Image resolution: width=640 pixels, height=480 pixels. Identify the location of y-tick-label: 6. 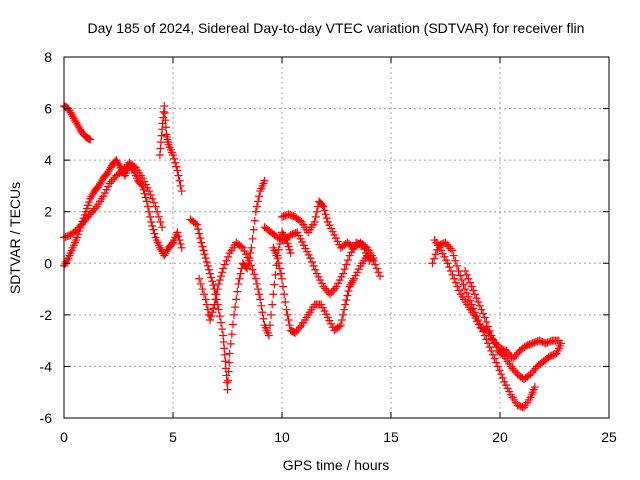
(48, 109).